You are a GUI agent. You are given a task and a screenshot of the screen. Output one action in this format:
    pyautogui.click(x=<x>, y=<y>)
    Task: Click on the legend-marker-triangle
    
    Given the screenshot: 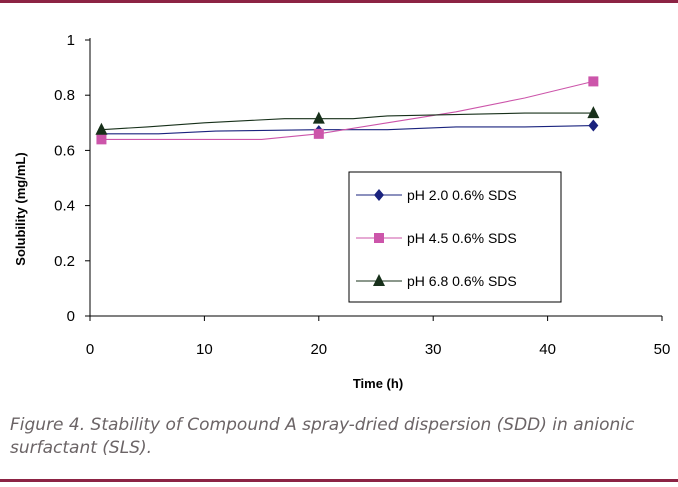 What is the action you would take?
    pyautogui.click(x=379, y=280)
    